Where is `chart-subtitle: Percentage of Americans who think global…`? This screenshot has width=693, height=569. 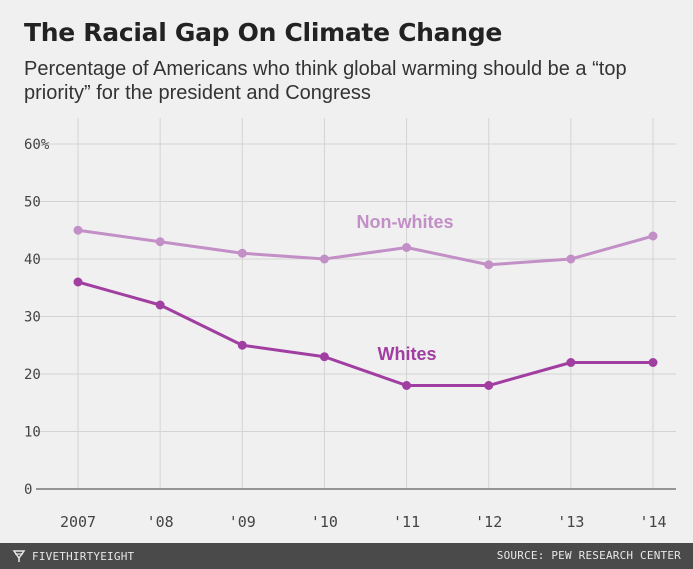
chart-subtitle: Percentage of Americans who think global… is located at coordinates (325, 81).